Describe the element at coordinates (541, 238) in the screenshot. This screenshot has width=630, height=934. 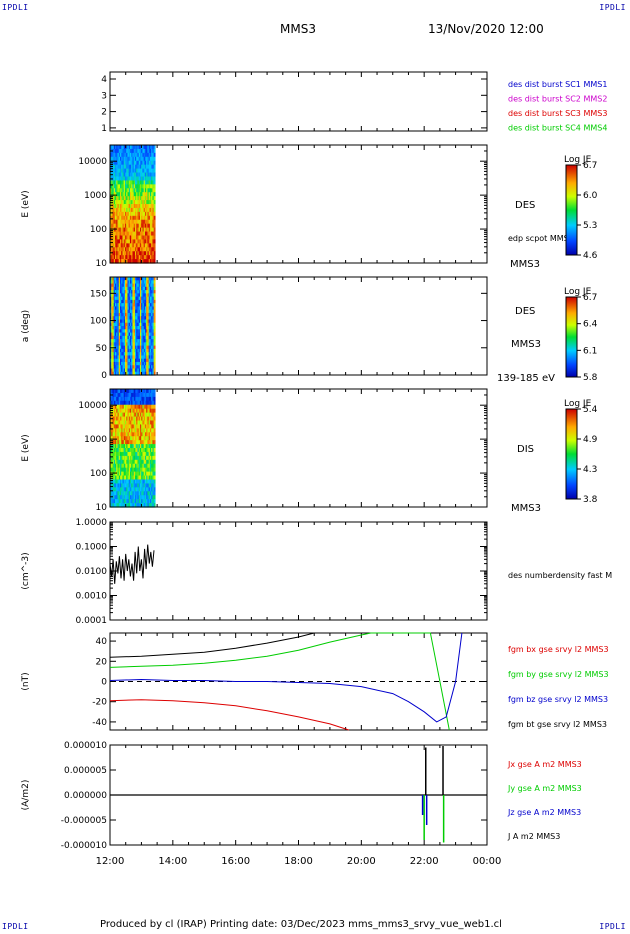
I see `scpot-label: edp scpot MMS3` at that location.